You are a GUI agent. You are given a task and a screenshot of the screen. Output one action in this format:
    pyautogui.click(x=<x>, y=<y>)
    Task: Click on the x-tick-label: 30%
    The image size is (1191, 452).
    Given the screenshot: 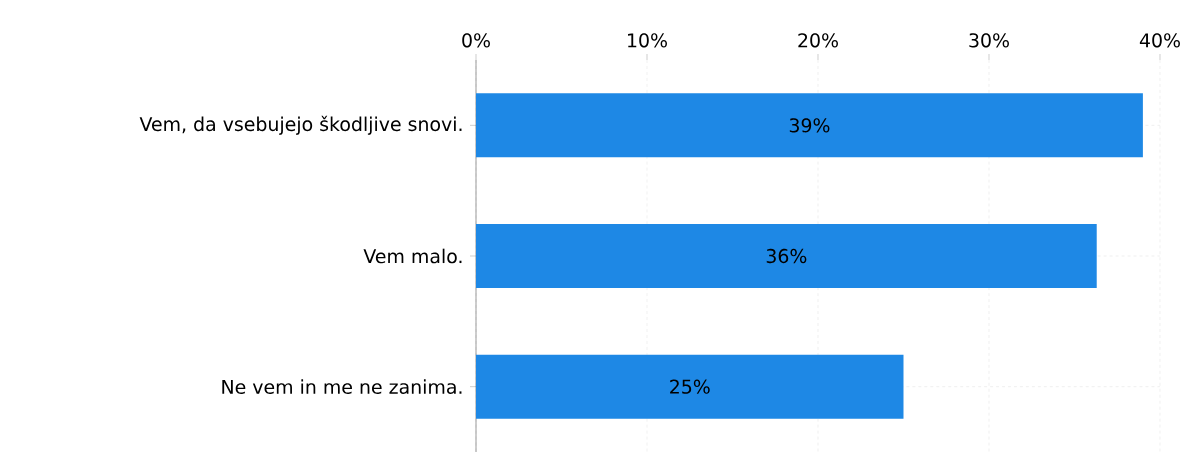 What is the action you would take?
    pyautogui.click(x=989, y=40)
    